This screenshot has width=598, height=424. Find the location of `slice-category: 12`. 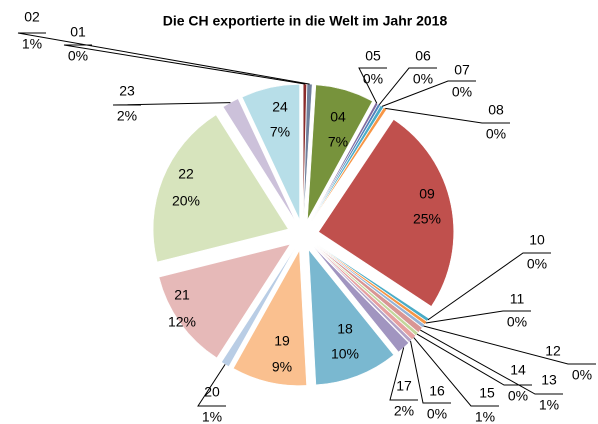

slice-category: 12 is located at coordinates (553, 351).